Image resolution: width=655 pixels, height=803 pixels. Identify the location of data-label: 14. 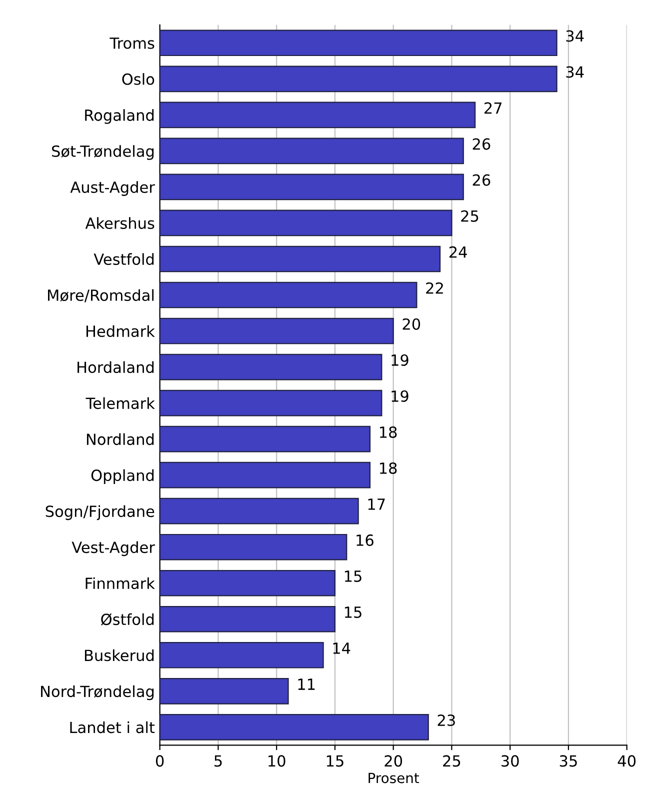
(341, 648).